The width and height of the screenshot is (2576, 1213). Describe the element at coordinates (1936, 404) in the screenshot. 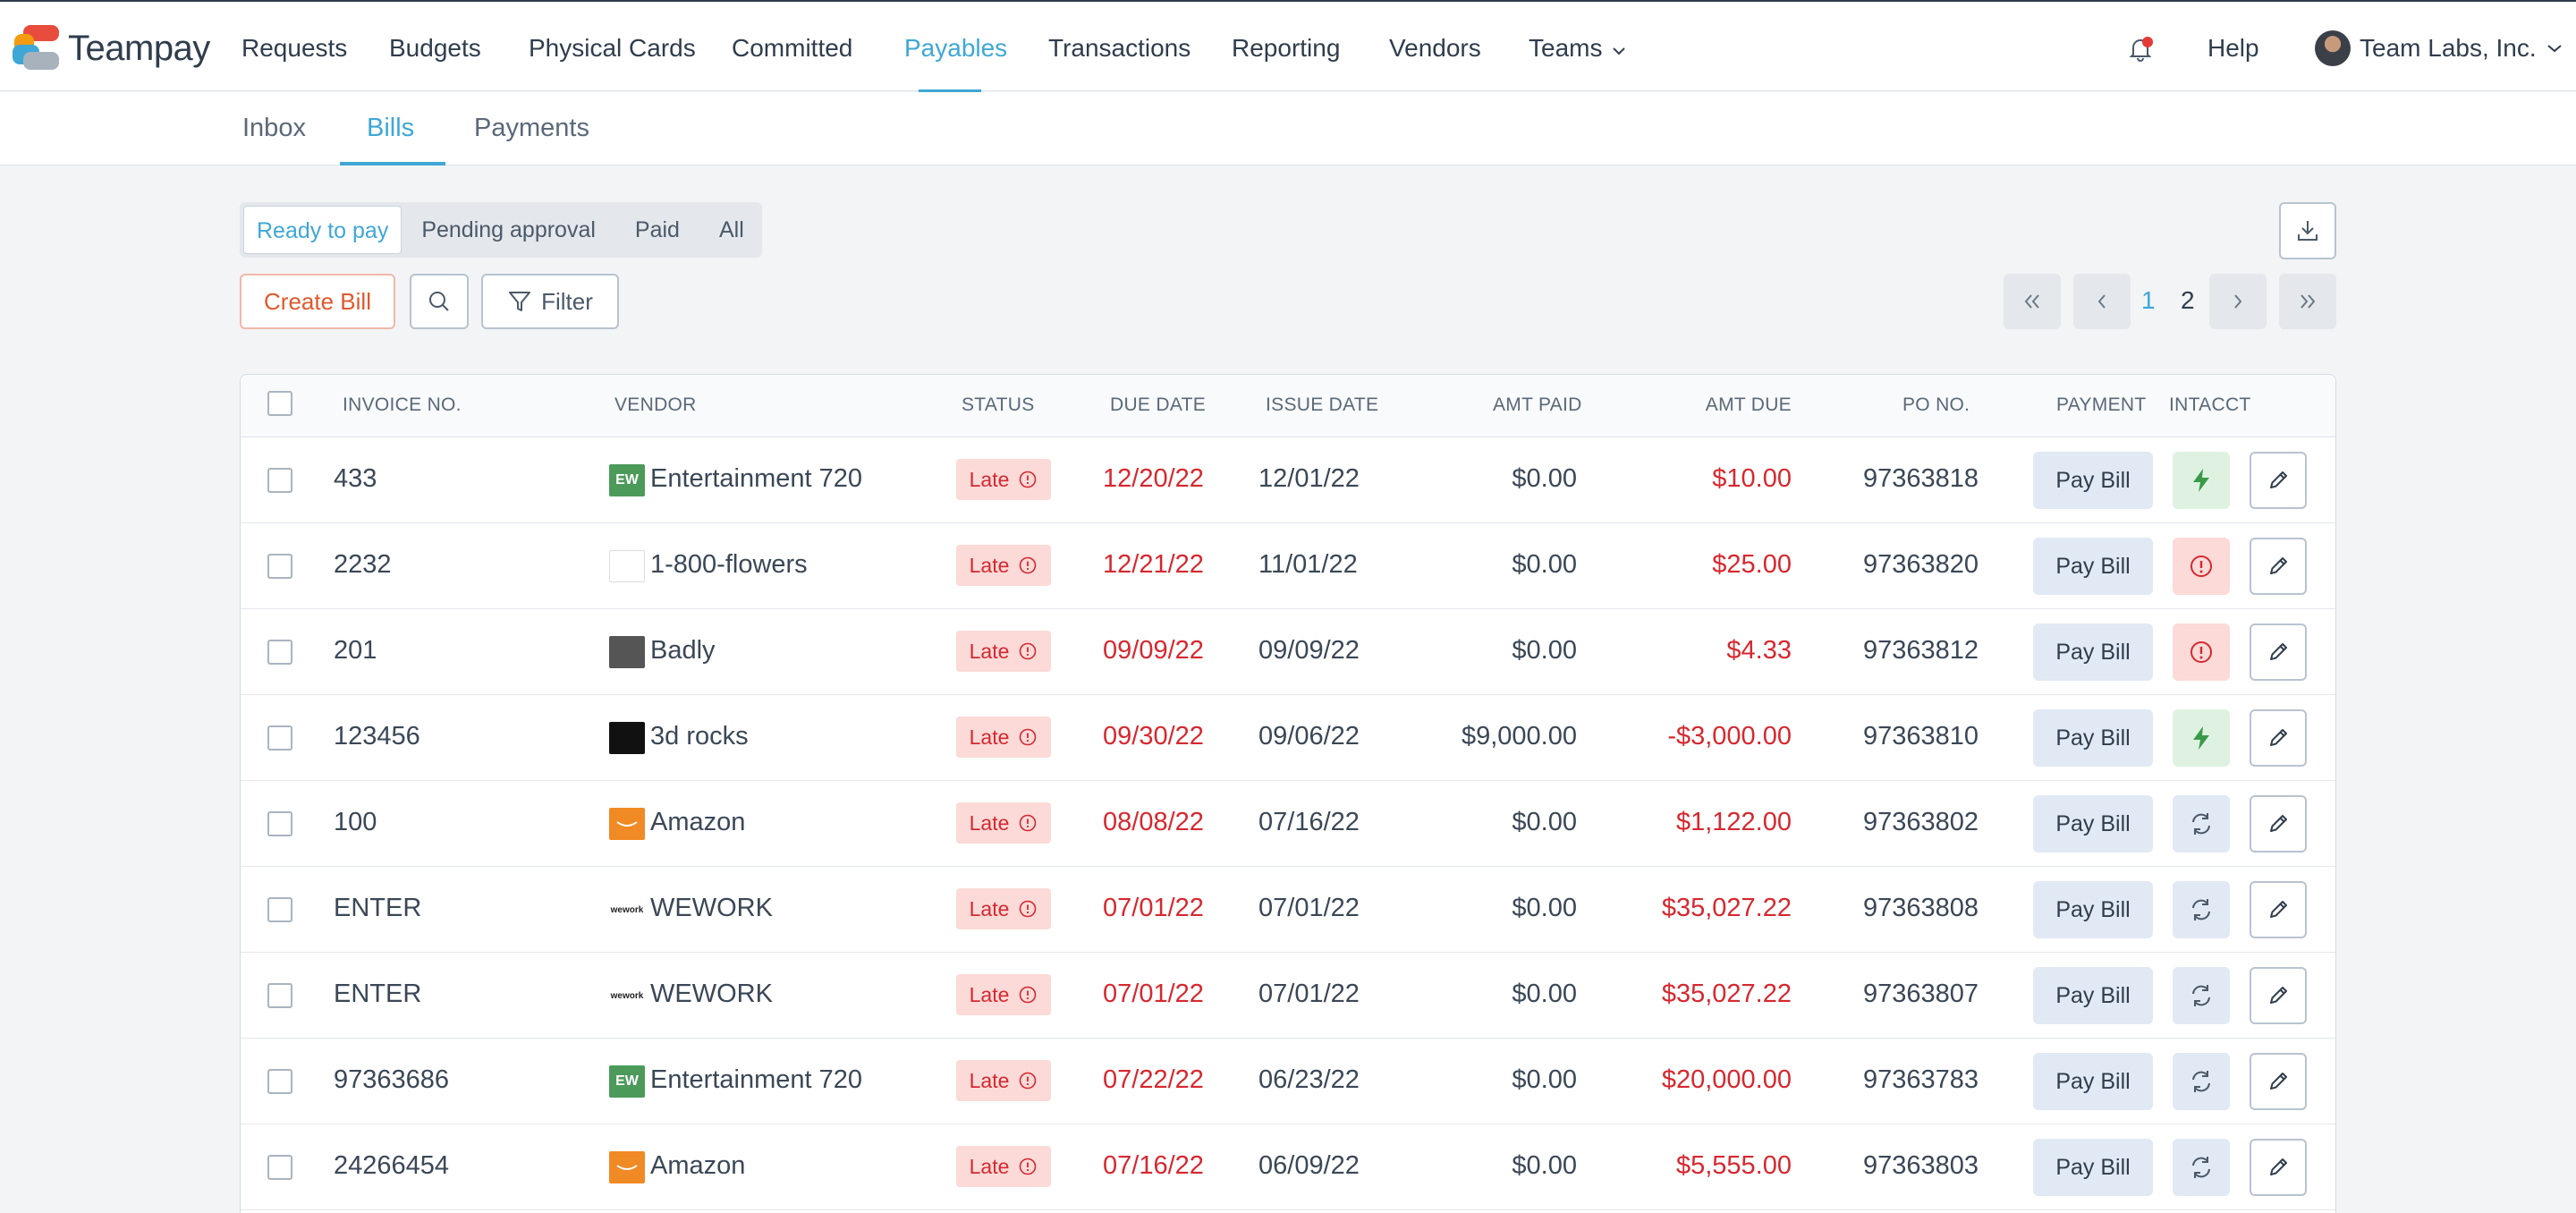

I see `col-po-no: PO NO.` at that location.